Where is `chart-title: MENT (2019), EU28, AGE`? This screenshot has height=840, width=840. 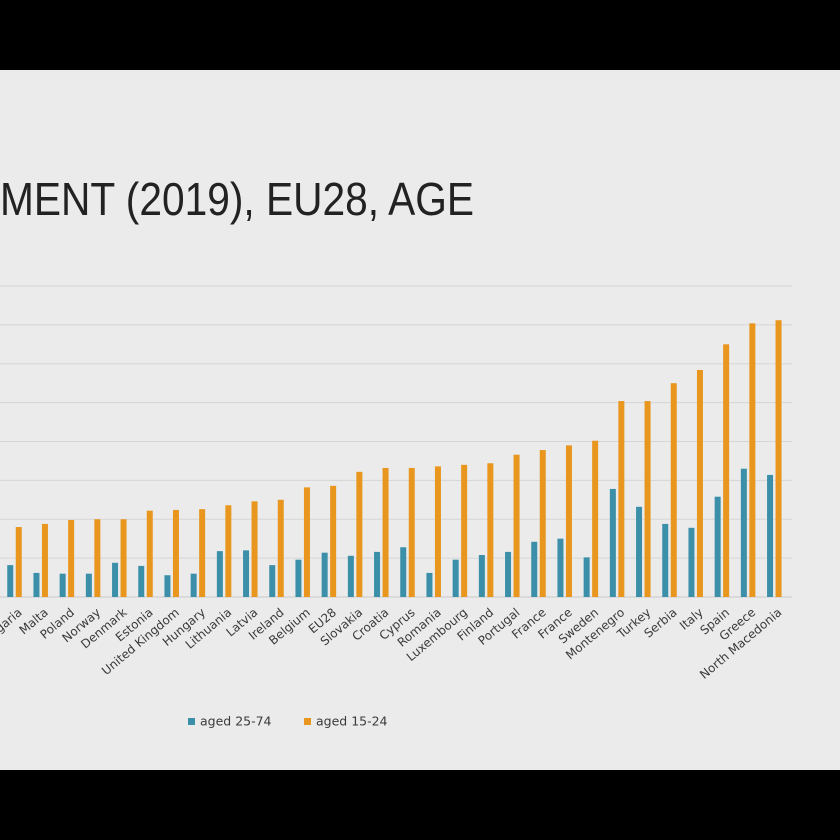 chart-title: MENT (2019), EU28, AGE is located at coordinates (237, 199).